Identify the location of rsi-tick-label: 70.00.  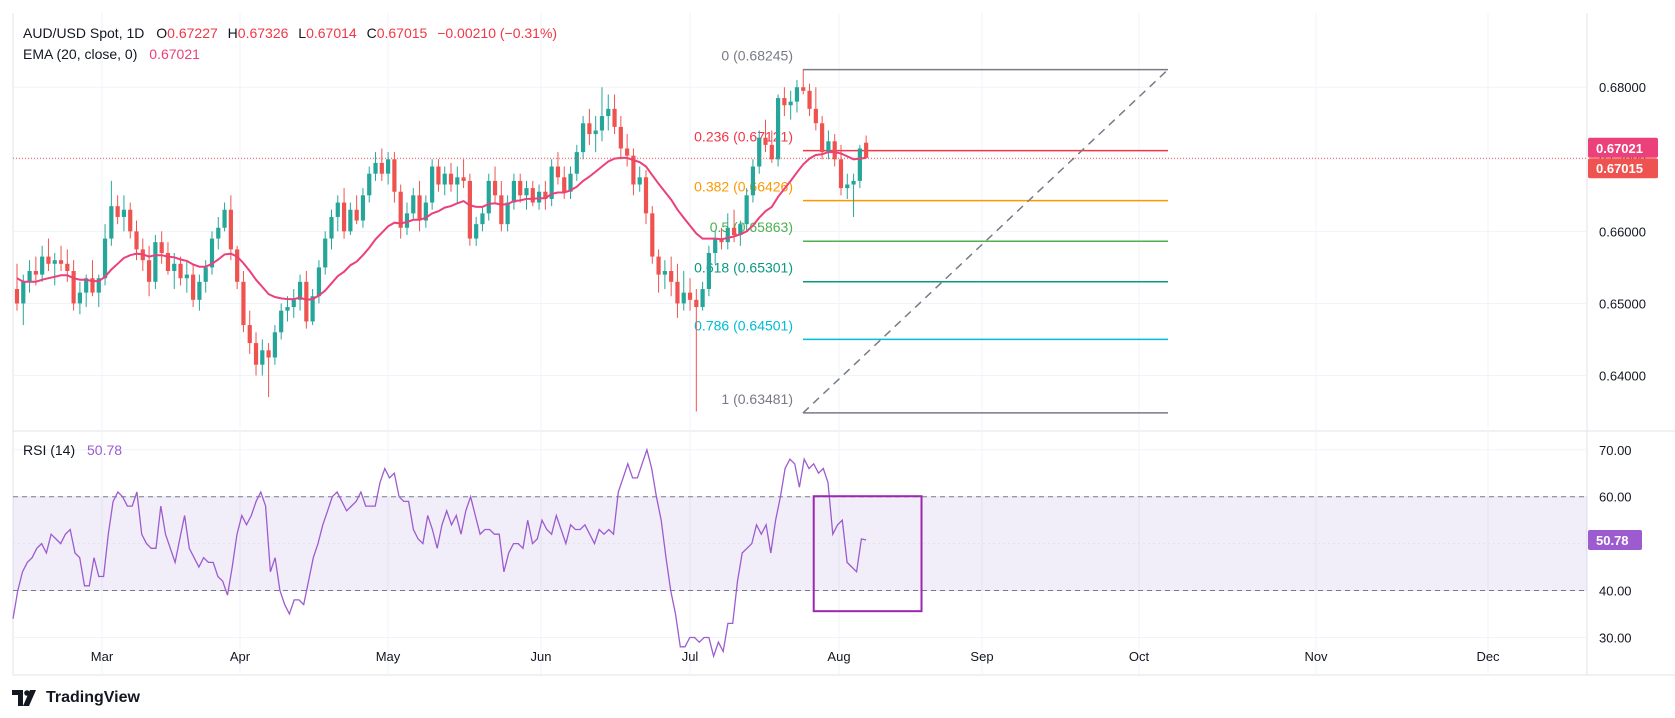
(1615, 450).